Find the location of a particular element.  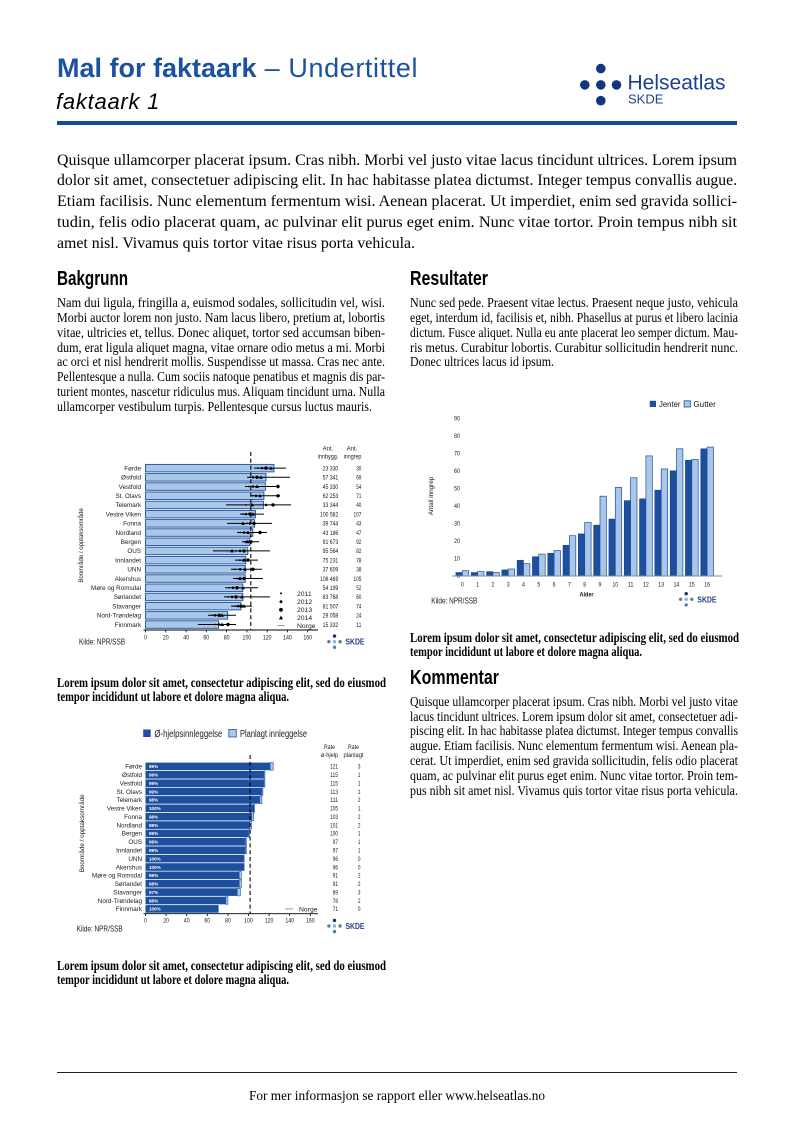

svg-text: 47 is located at coordinates (359, 533).